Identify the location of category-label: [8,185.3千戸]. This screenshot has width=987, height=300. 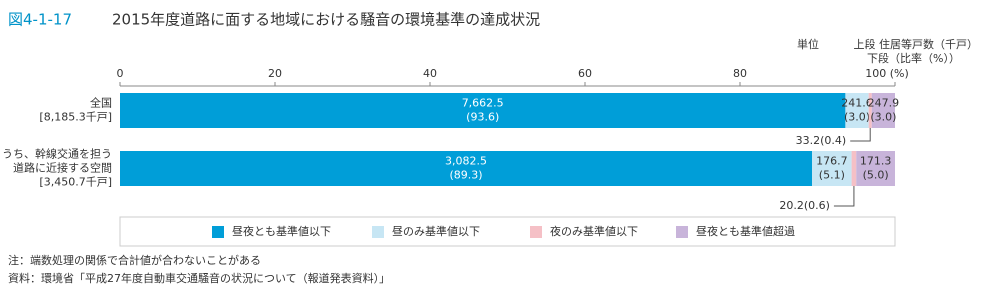
(75, 117).